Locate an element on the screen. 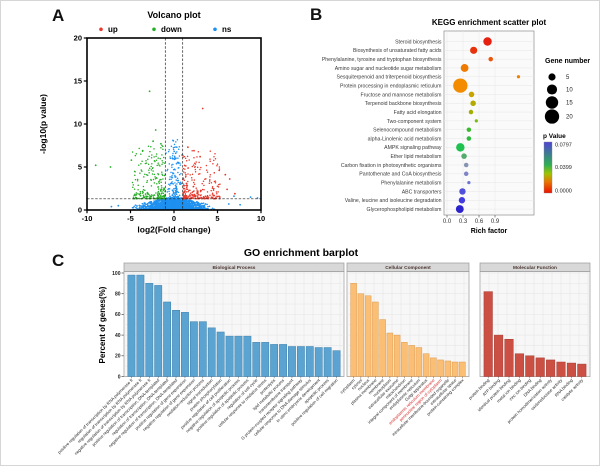 The image size is (600, 467). volcano-ytick: 10 is located at coordinates (78, 124).